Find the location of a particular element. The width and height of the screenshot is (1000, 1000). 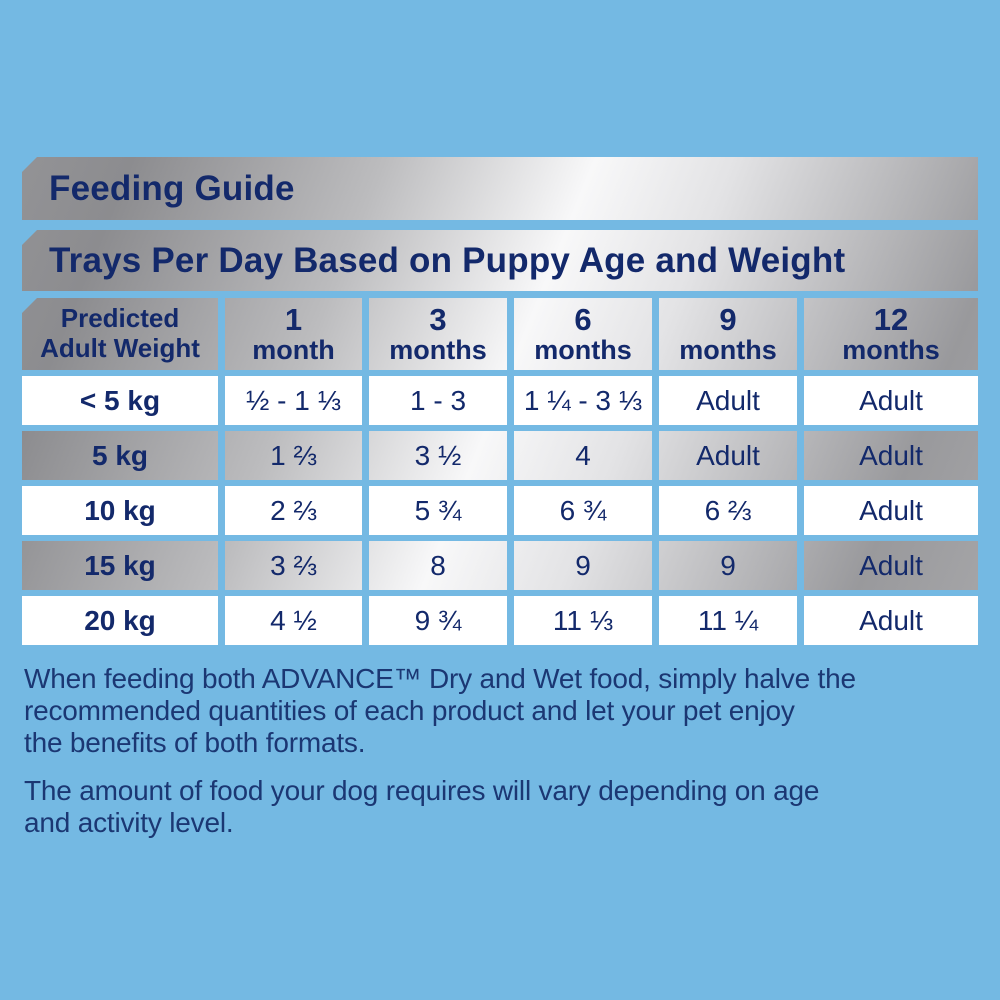

header-num: 3 is located at coordinates (438, 319).